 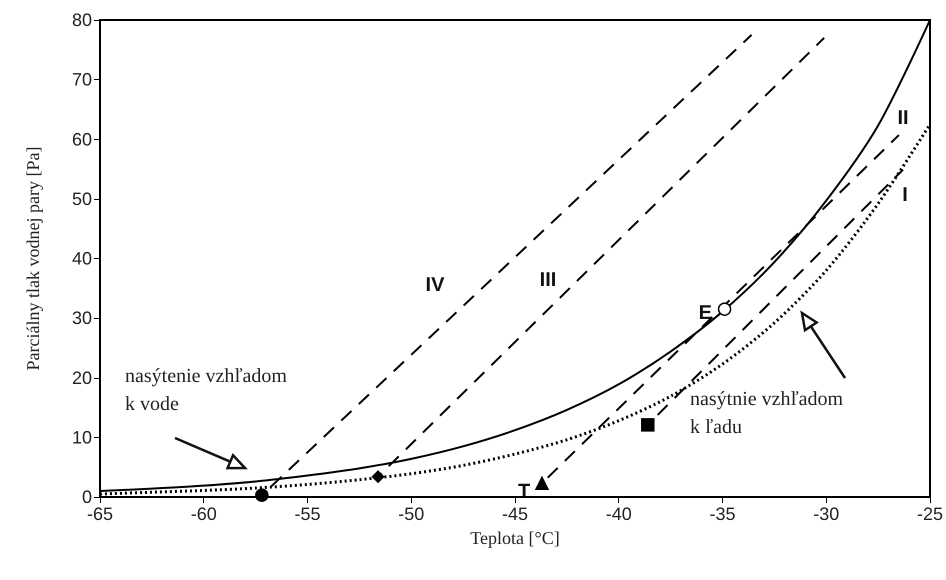 I want to click on y-tick-label: 80, so click(x=82, y=20).